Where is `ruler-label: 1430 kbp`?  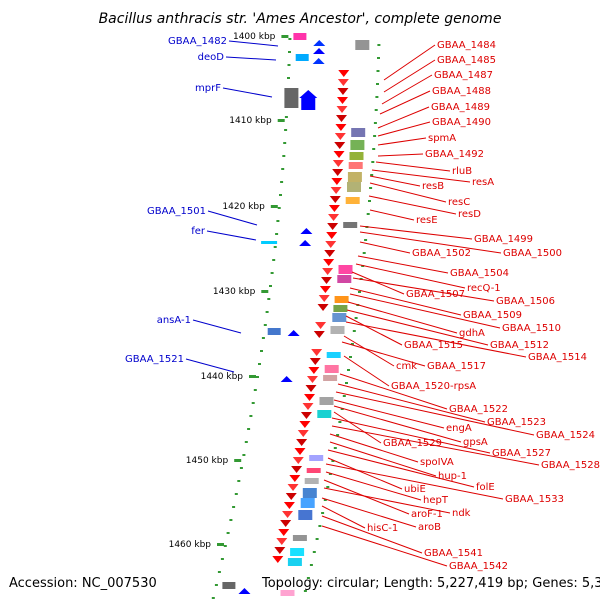 ruler-label: 1430 kbp is located at coordinates (234, 292).